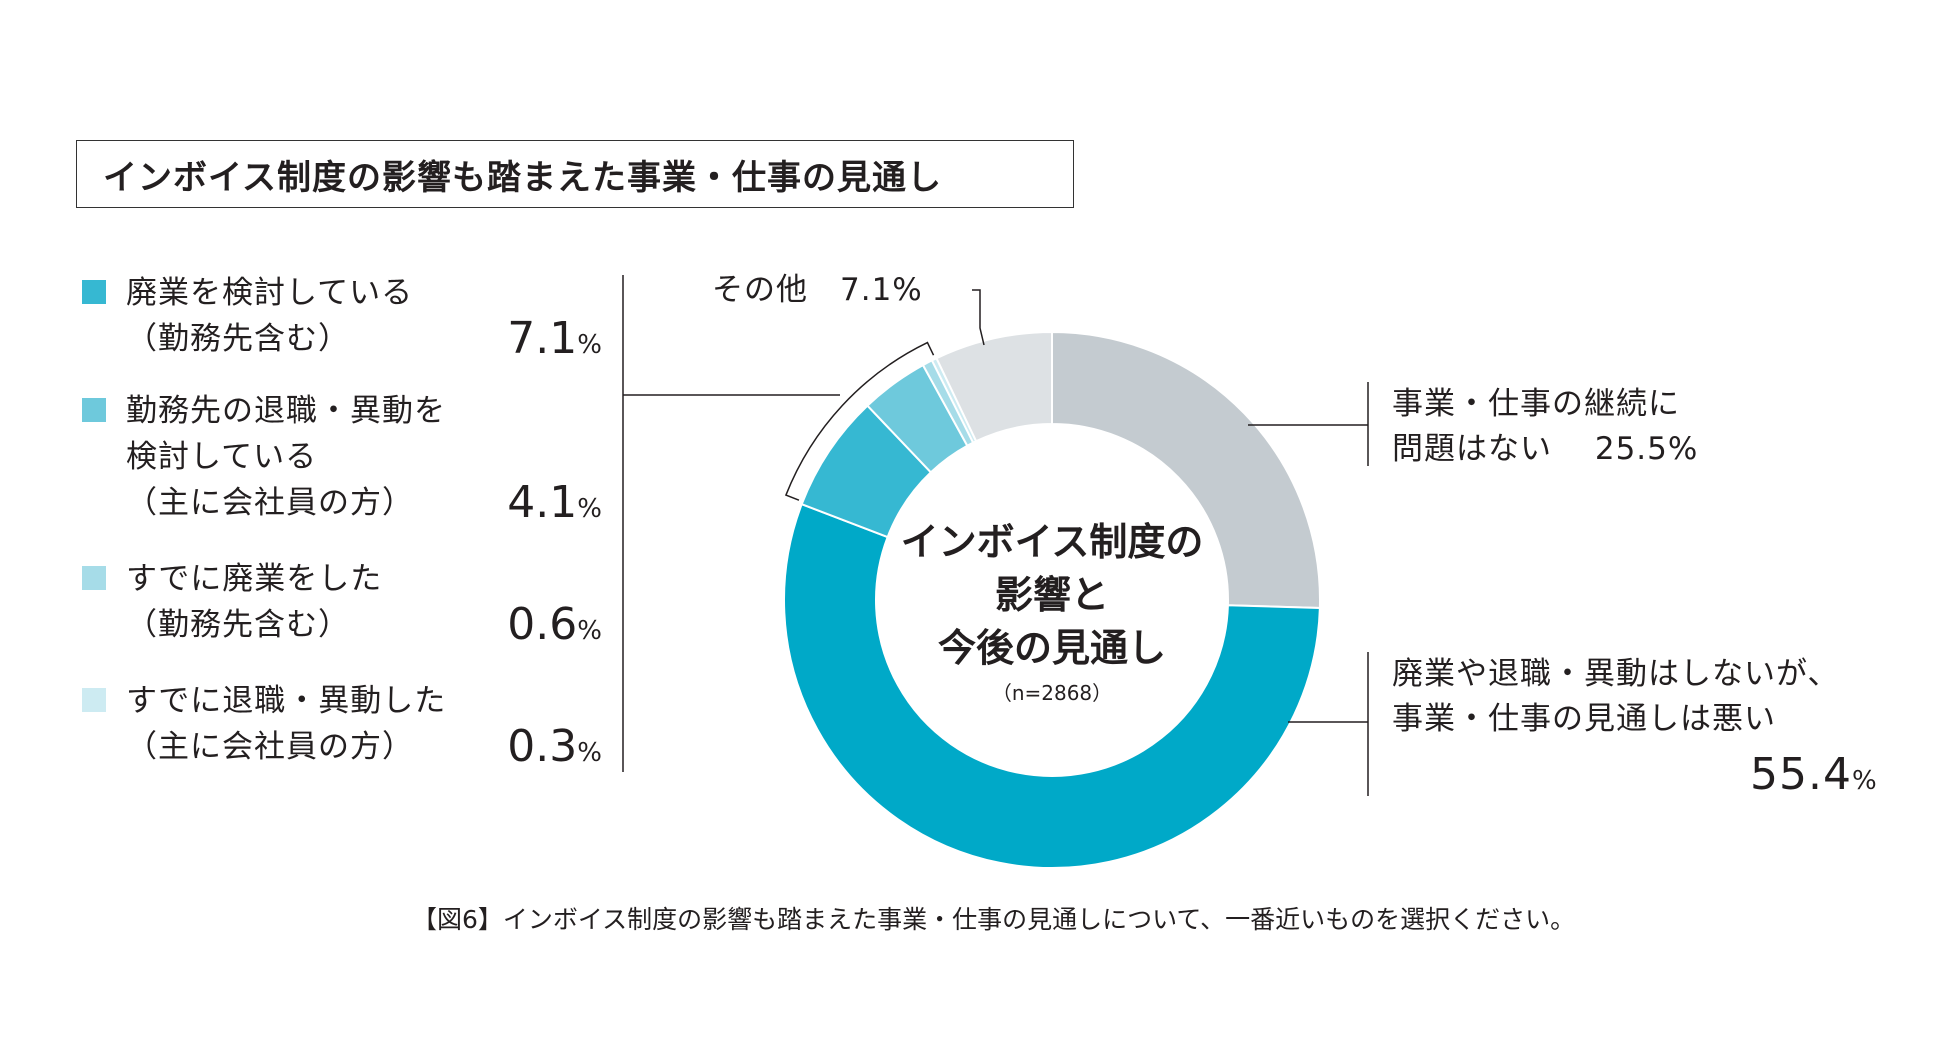 The width and height of the screenshot is (1938, 1064). I want to click on donut-slice-continue, so click(1186, 470).